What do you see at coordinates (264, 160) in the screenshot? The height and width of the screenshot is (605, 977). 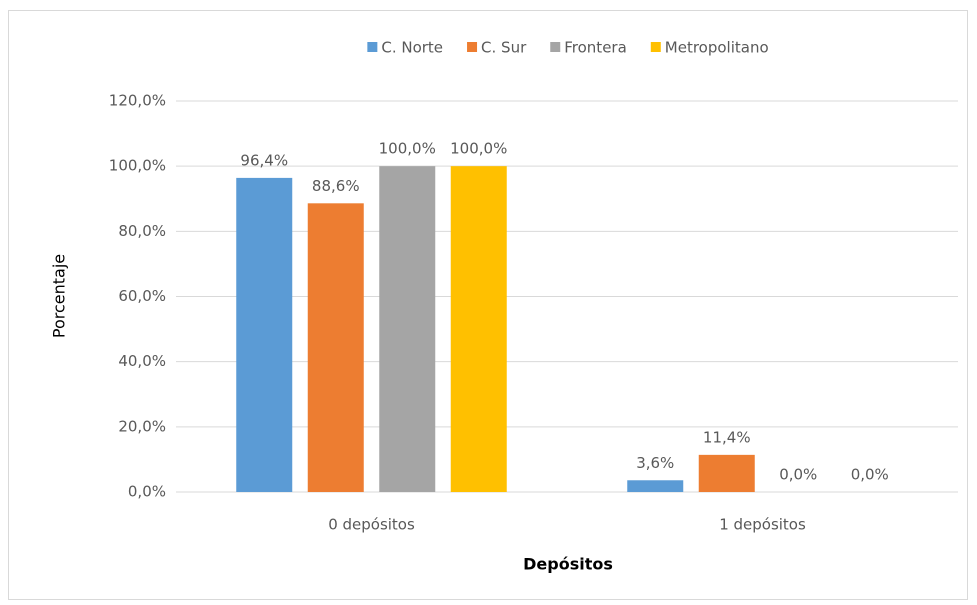 I see `data-label: 96,4%` at bounding box center [264, 160].